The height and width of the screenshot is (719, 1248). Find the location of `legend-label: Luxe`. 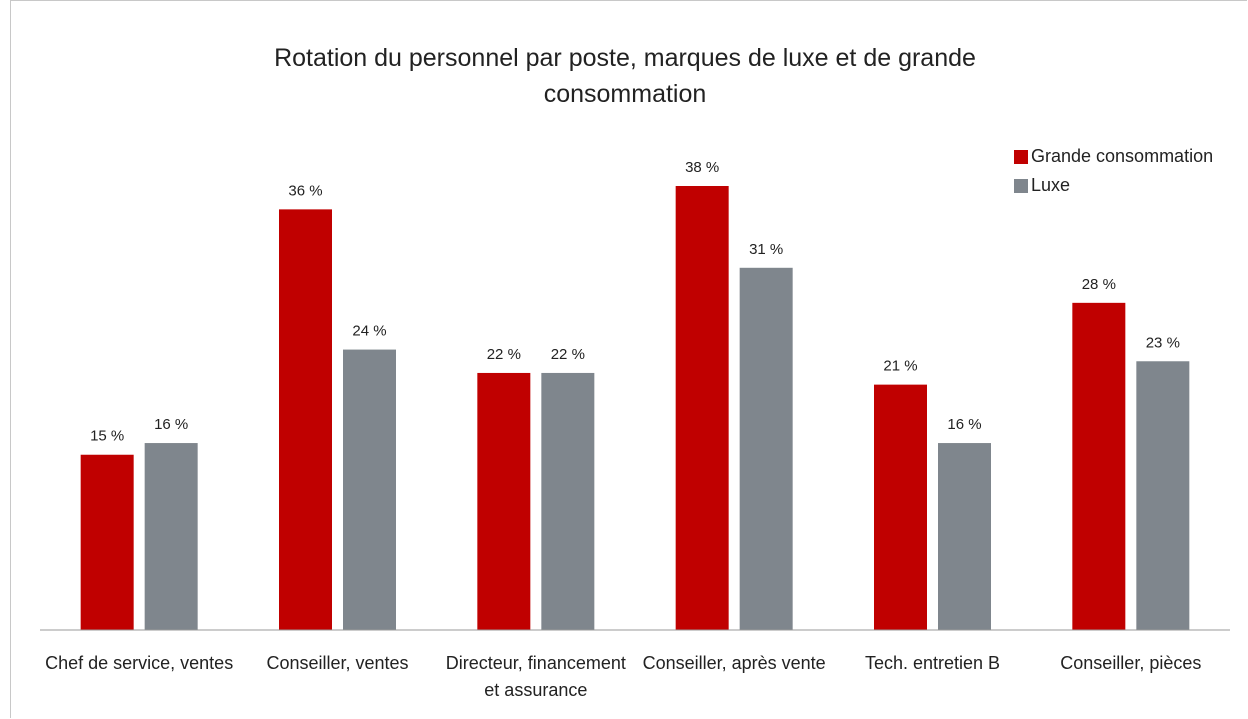

legend-label: Luxe is located at coordinates (1051, 185).